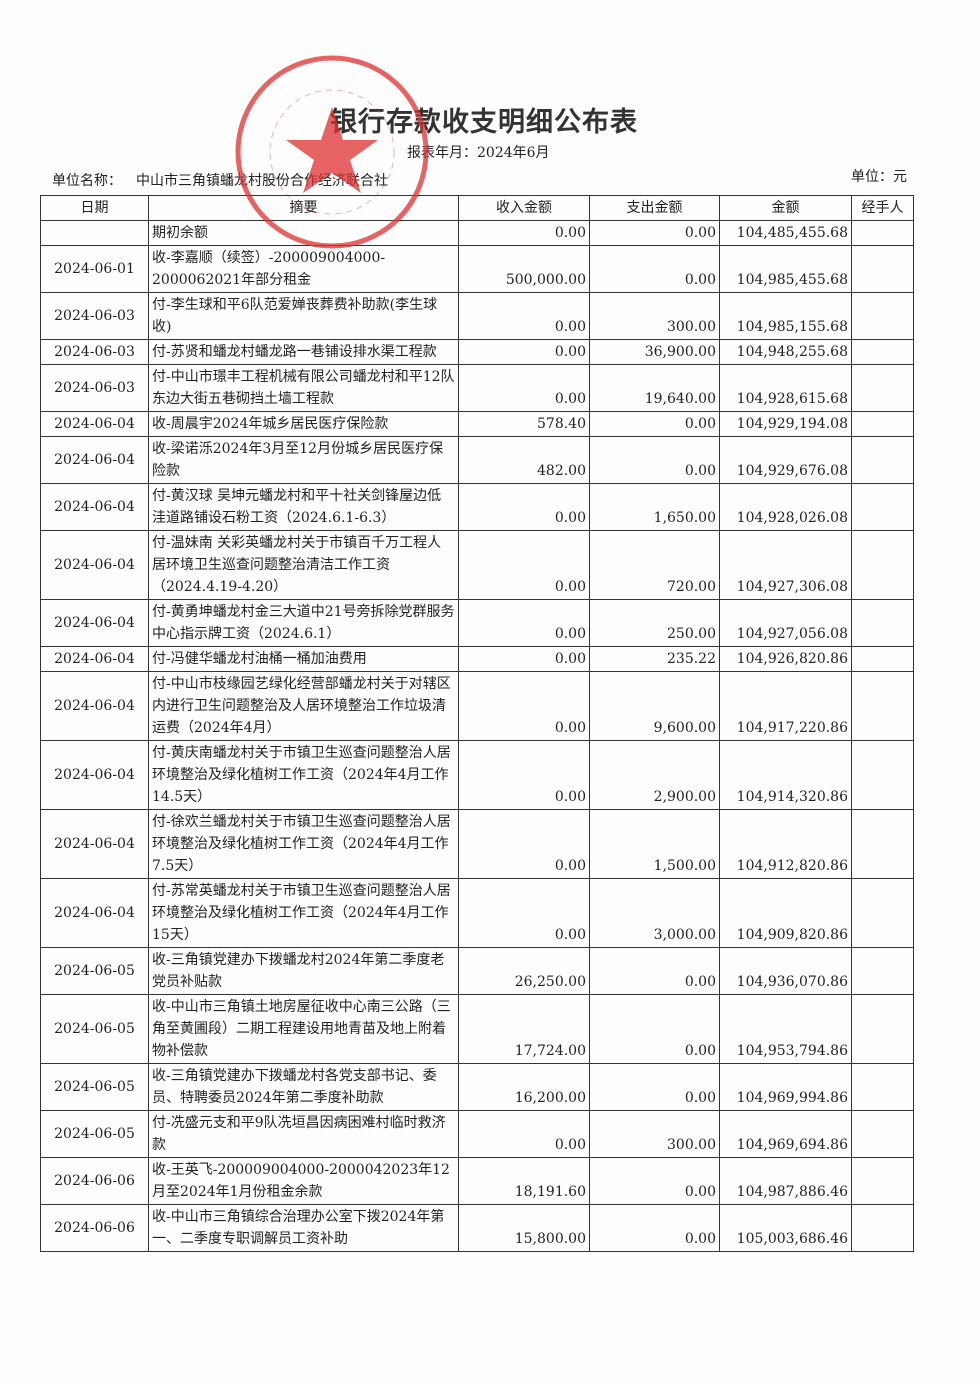 Image resolution: width=980 pixels, height=1384 pixels. I want to click on row-expense: 1,650.00, so click(654, 507).